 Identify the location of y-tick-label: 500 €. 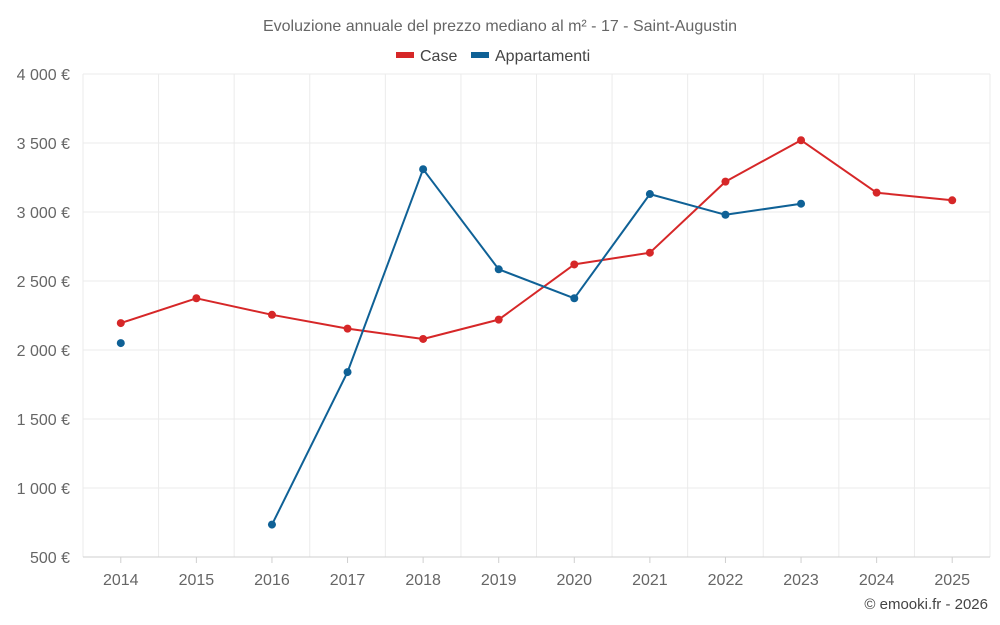
(50, 558).